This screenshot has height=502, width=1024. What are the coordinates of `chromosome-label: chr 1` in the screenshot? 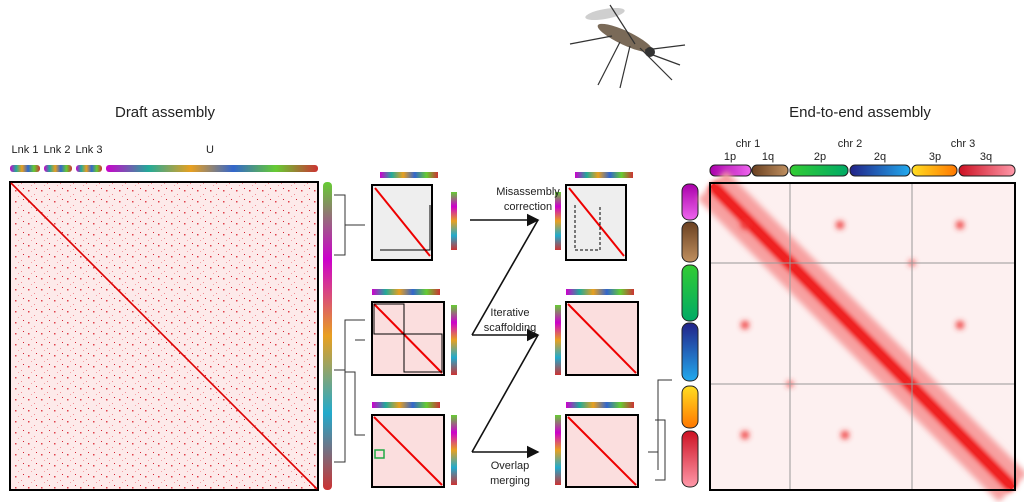 It's located at (748, 144).